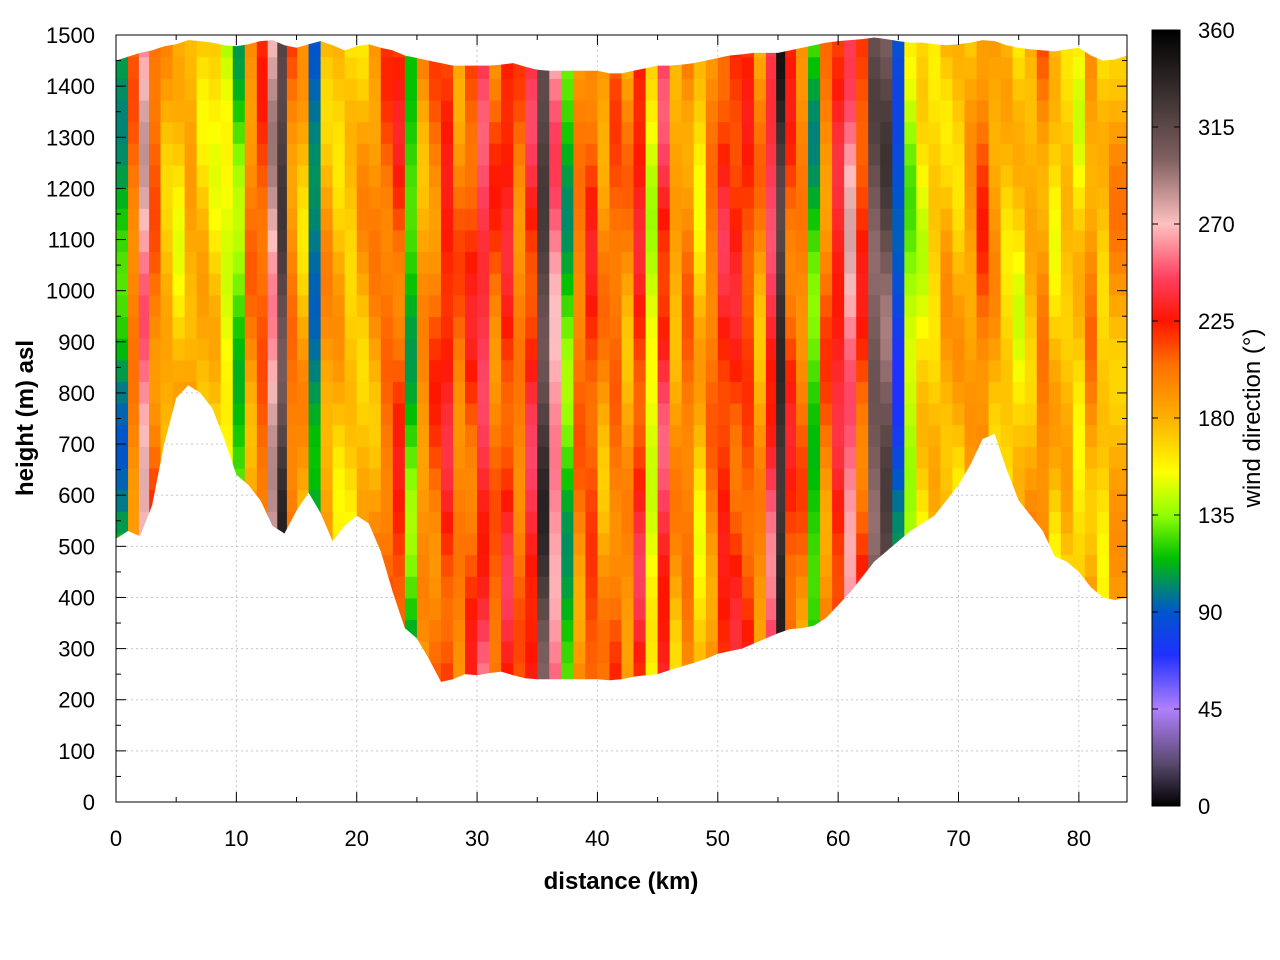 This screenshot has width=1280, height=960. What do you see at coordinates (76, 597) in the screenshot?
I see `y-tick-label: 400` at bounding box center [76, 597].